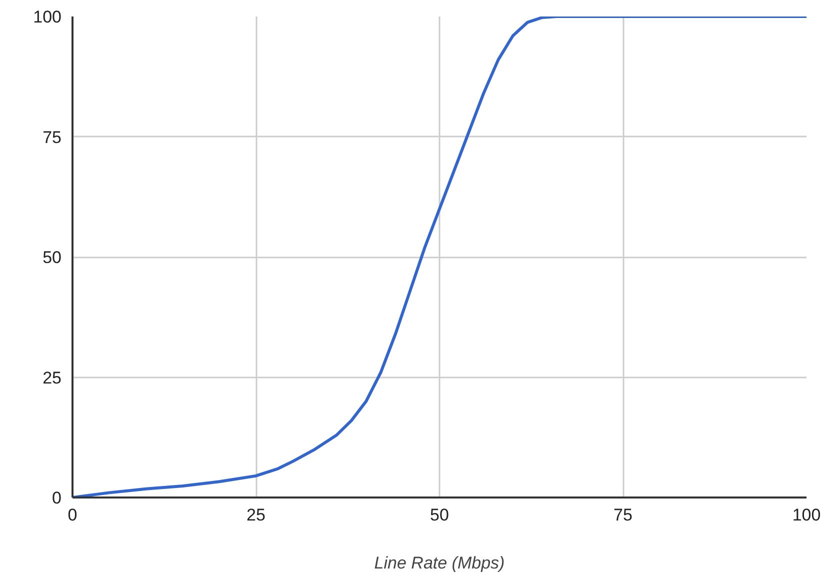 Image resolution: width=830 pixels, height=575 pixels. What do you see at coordinates (73, 515) in the screenshot?
I see `x-tick-label: 0` at bounding box center [73, 515].